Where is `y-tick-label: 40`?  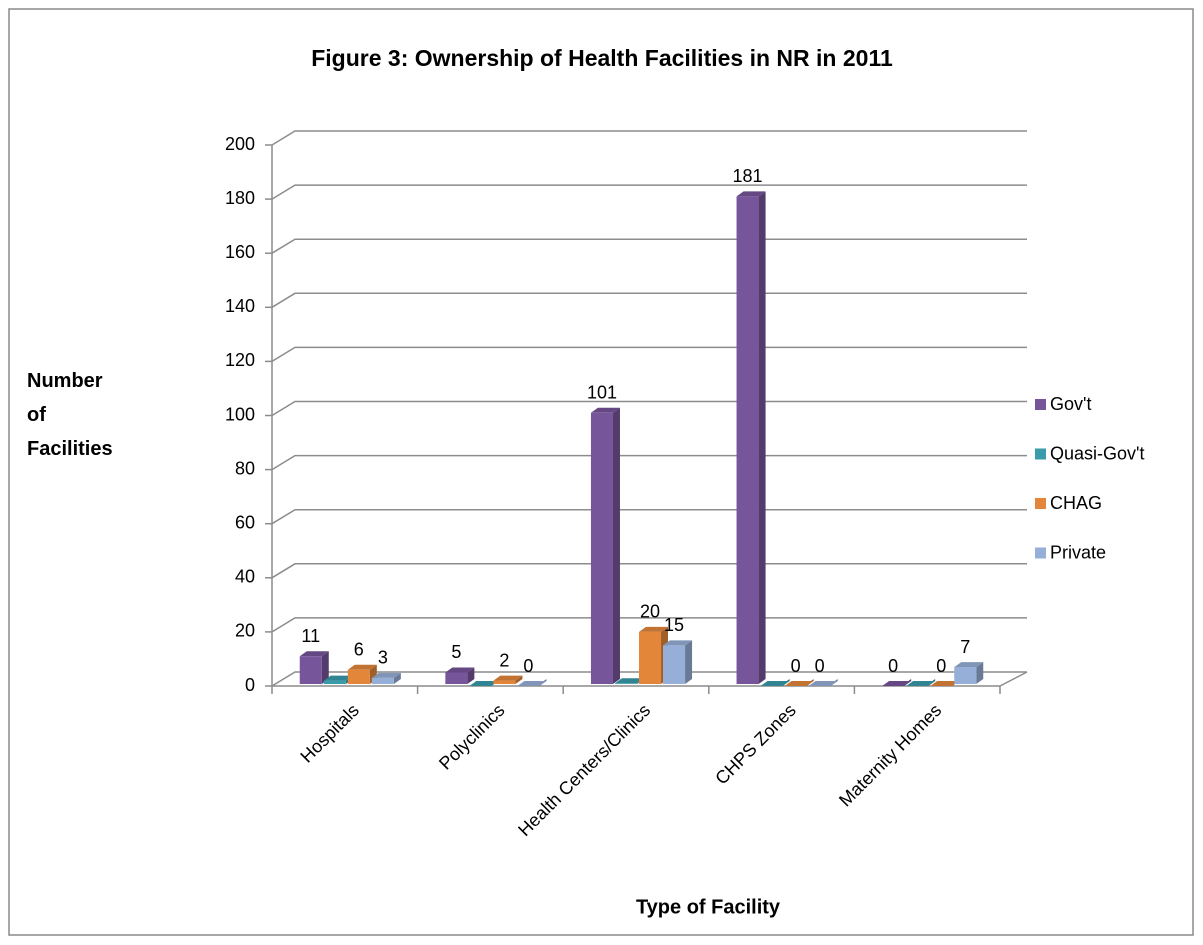 y-tick-label: 40 is located at coordinates (245, 577).